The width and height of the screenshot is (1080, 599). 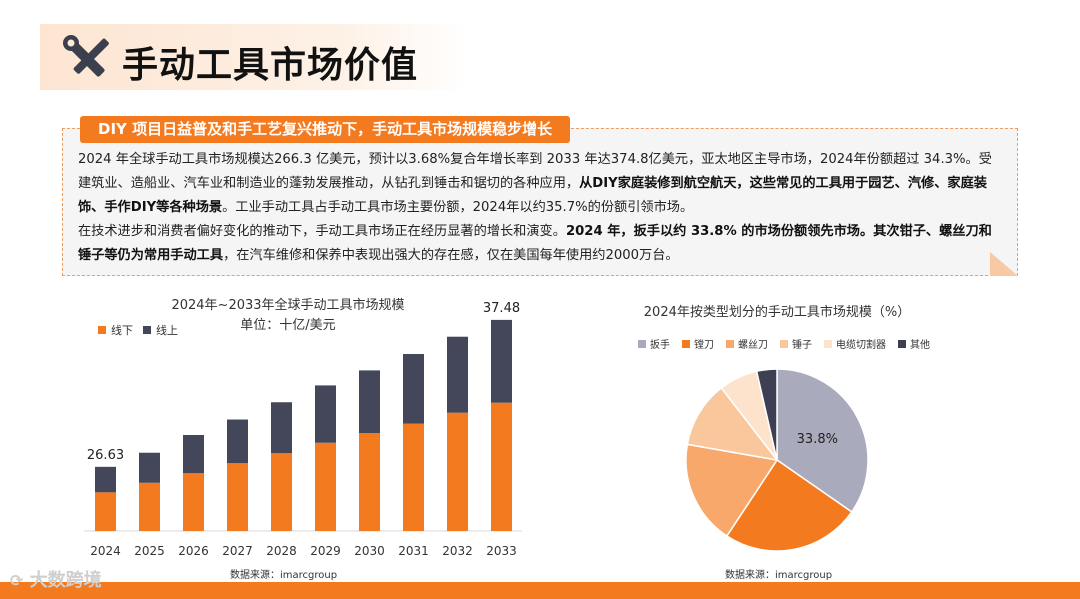 What do you see at coordinates (861, 344) in the screenshot?
I see `pie-legend-label-4: 电缆切割器` at bounding box center [861, 344].